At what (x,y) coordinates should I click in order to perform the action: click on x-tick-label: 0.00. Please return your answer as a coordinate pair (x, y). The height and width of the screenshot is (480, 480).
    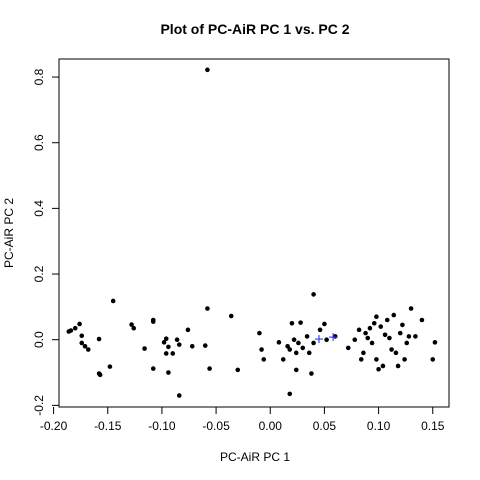
    Looking at the image, I should click on (271, 426).